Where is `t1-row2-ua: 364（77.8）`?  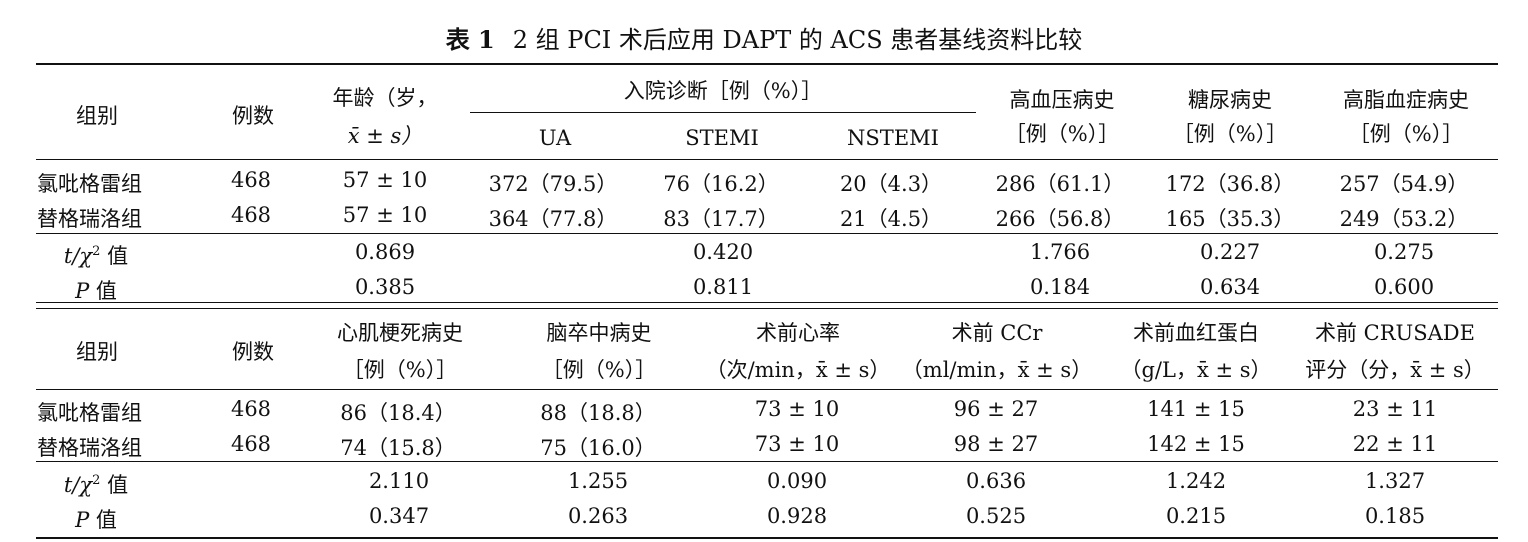
t1-row2-ua: 364（77.8） is located at coordinates (553, 219).